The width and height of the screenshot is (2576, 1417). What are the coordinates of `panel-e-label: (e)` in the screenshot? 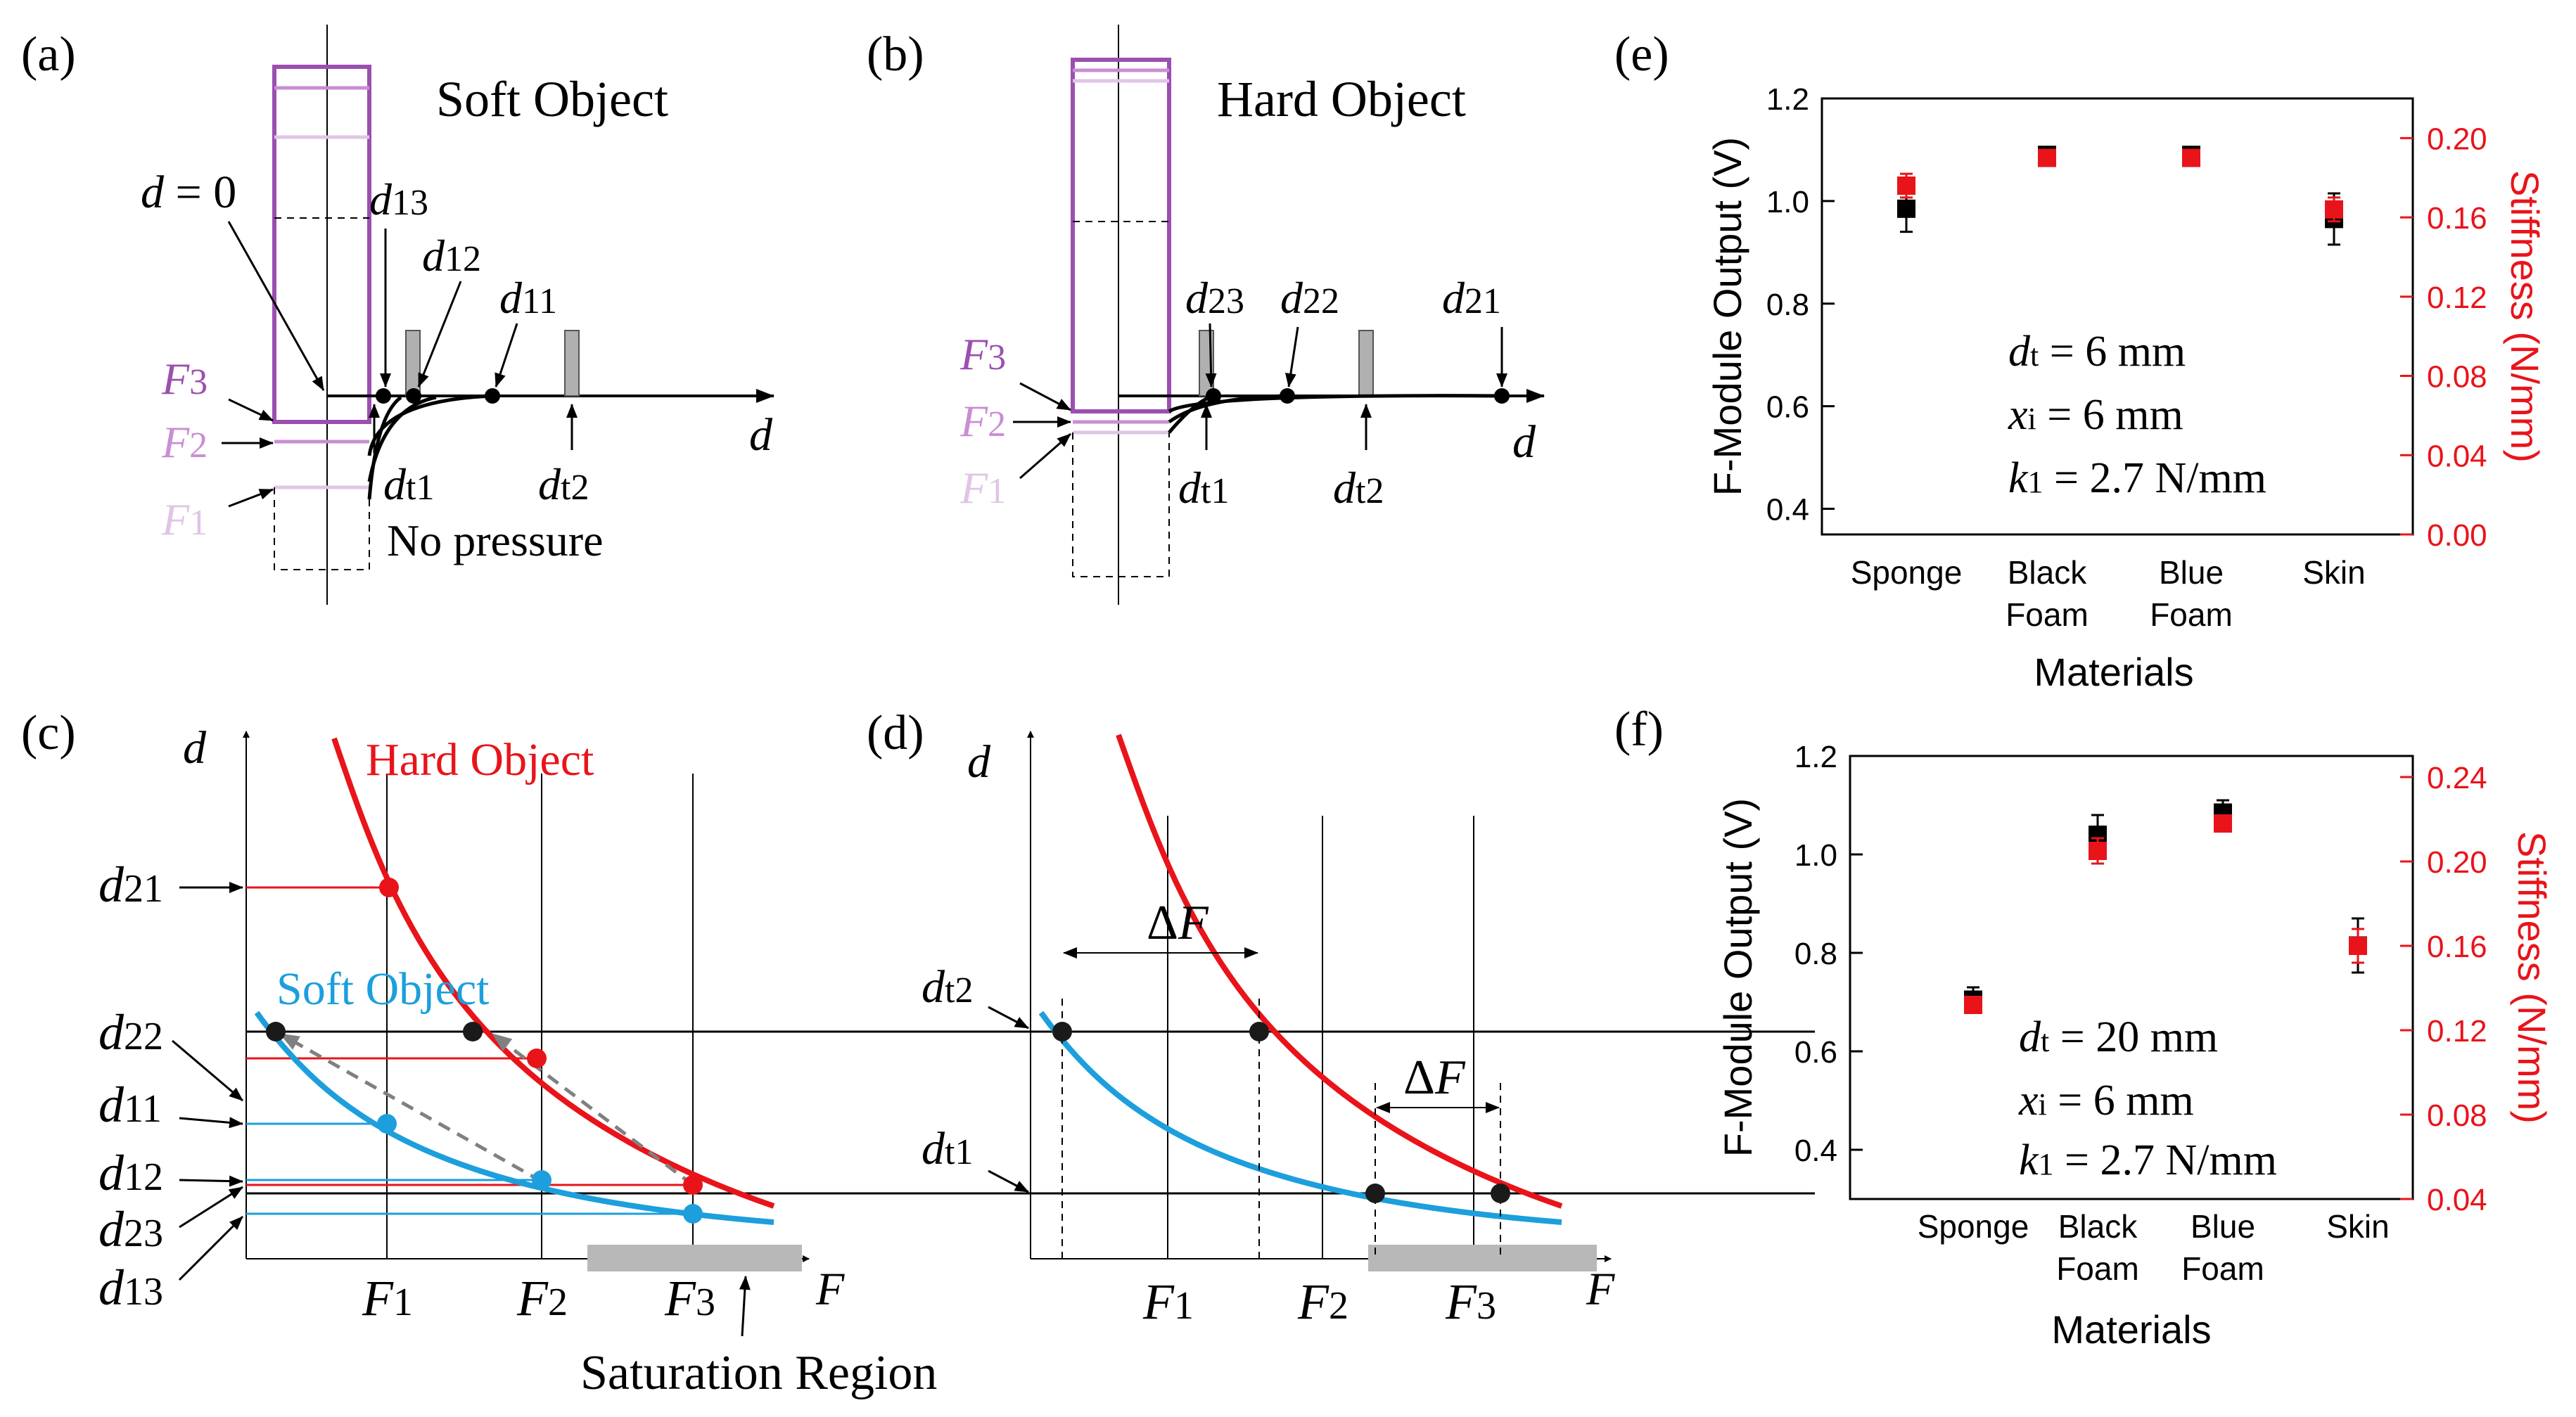 It's located at (1641, 54).